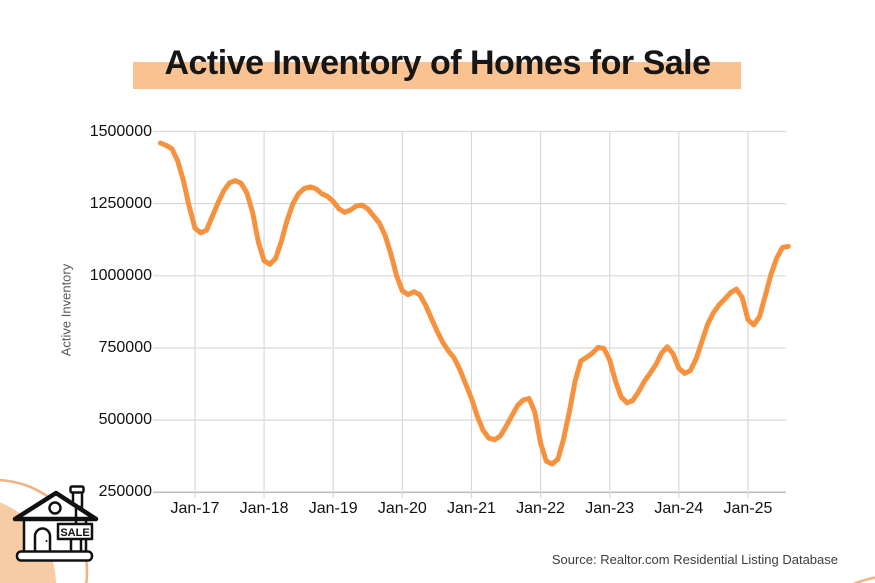  Describe the element at coordinates (437, 75) in the screenshot. I see `title-highlight-bar` at that location.